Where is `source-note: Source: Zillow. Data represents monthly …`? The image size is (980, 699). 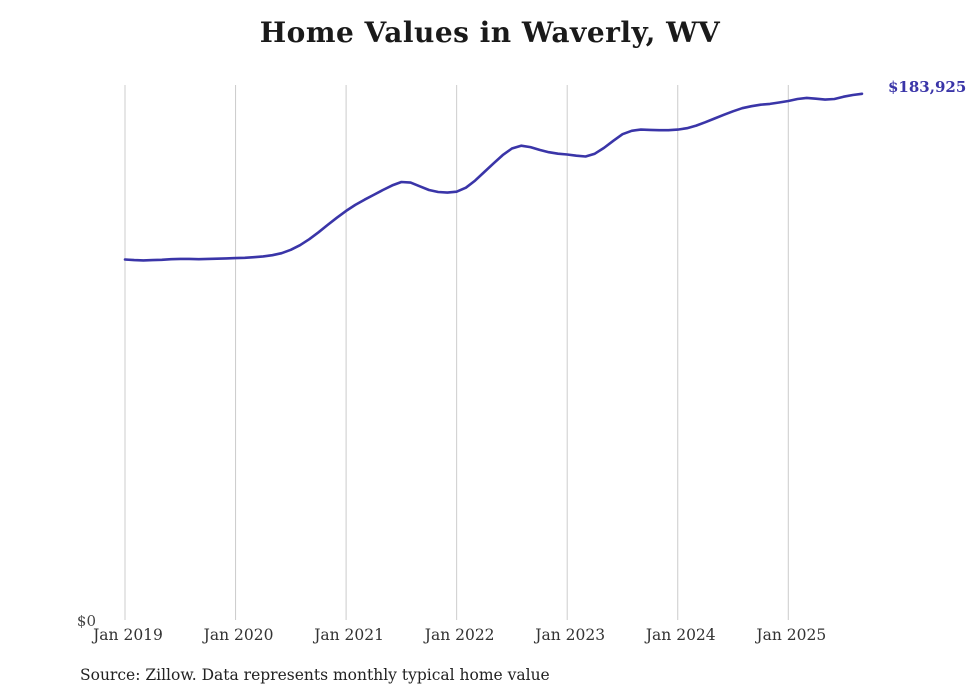
source-note: Source: Zillow. Data represents monthly … is located at coordinates (315, 675).